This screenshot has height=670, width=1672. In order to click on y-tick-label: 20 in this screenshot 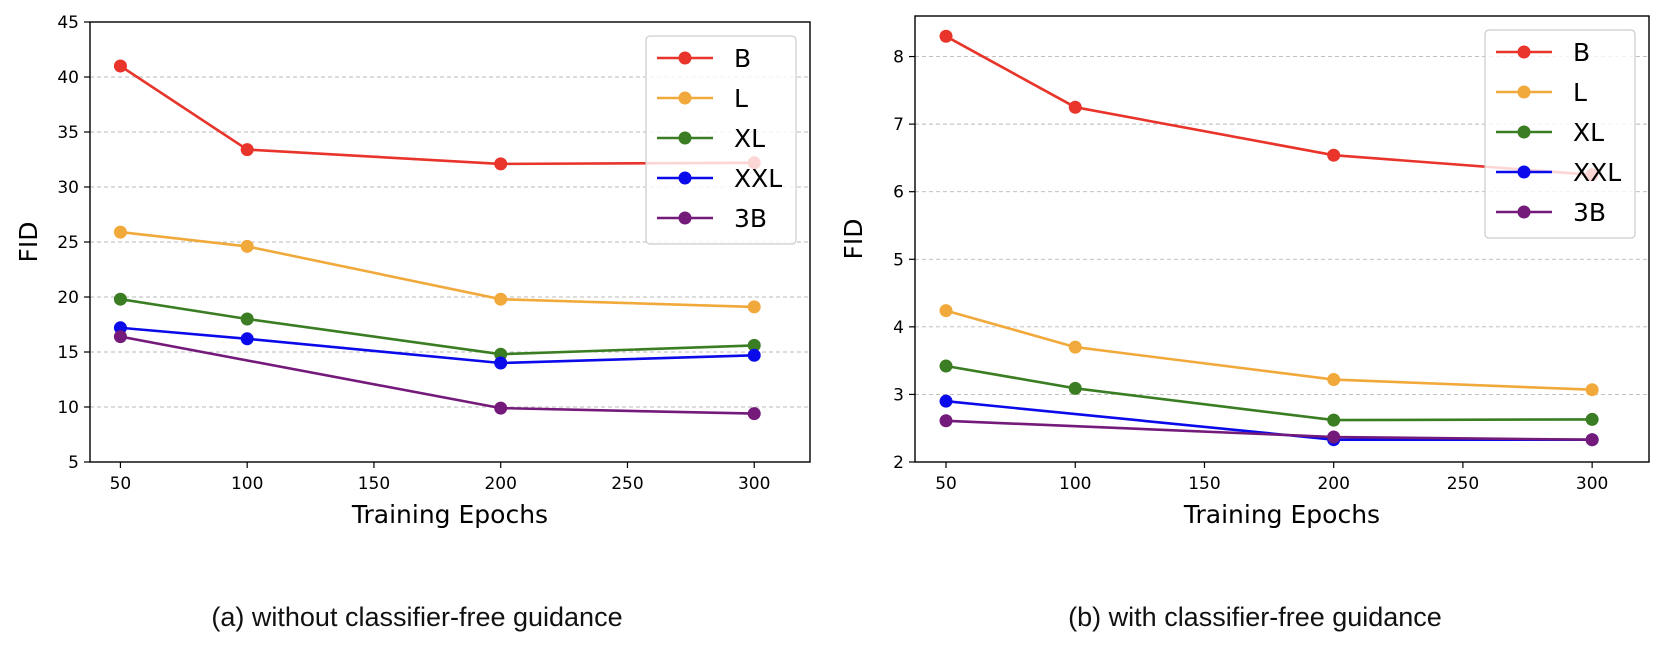, I will do `click(68, 298)`.